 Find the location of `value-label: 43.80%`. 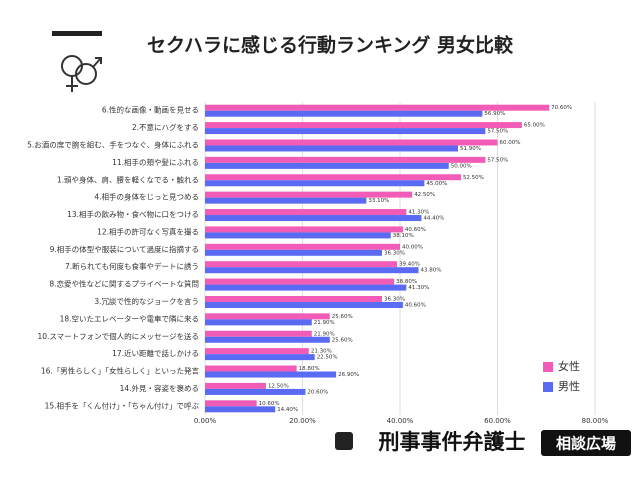

value-label: 43.80% is located at coordinates (431, 271).